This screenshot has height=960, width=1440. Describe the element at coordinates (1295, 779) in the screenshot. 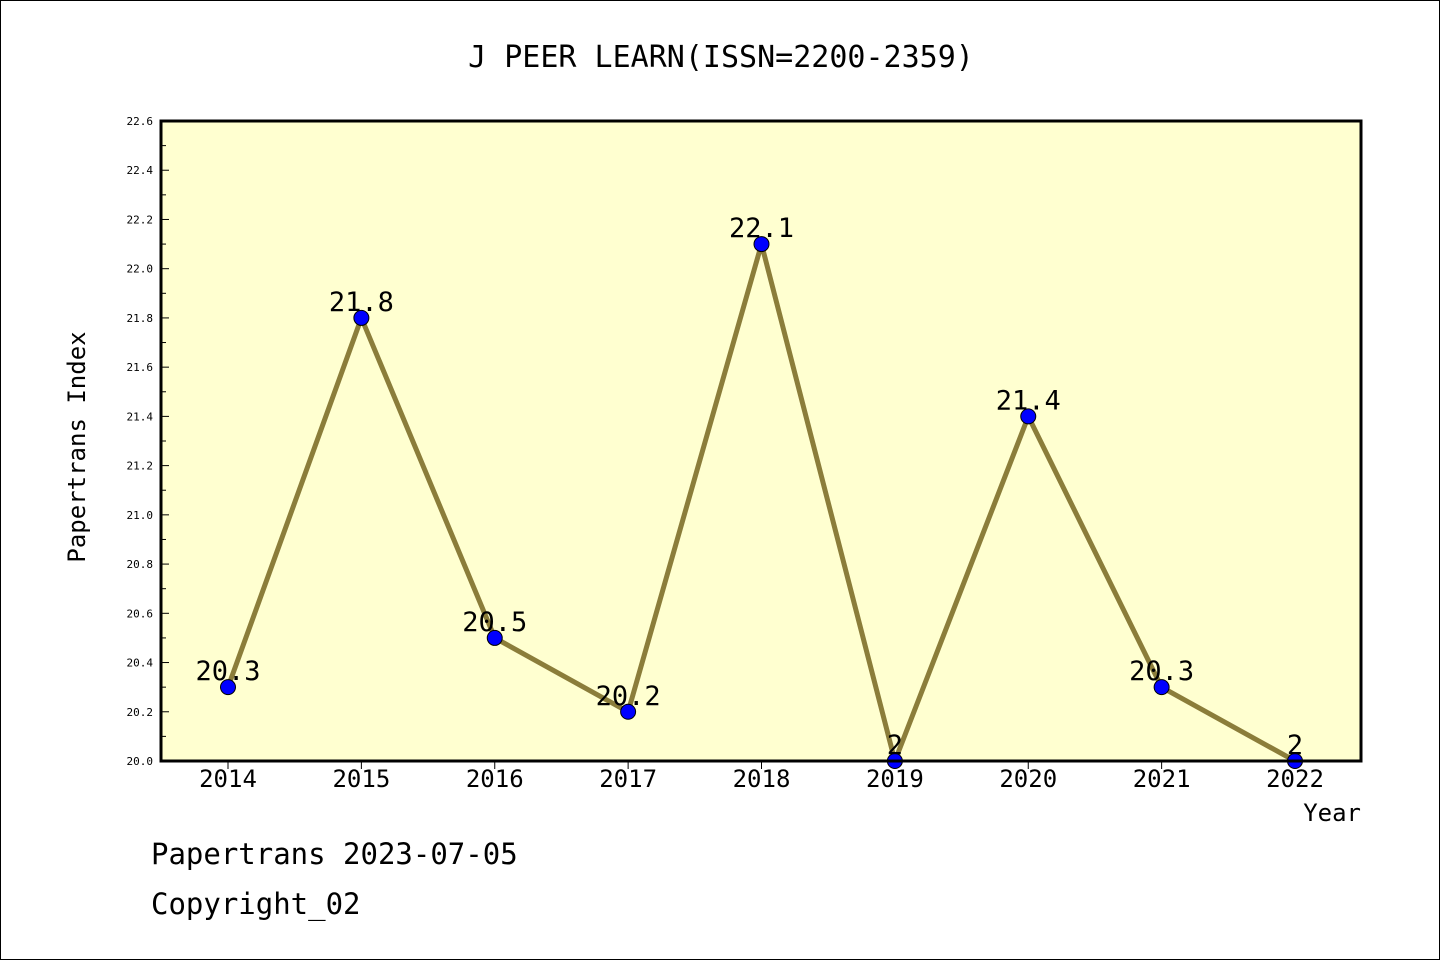

I see `x-tick-label: 2022` at that location.